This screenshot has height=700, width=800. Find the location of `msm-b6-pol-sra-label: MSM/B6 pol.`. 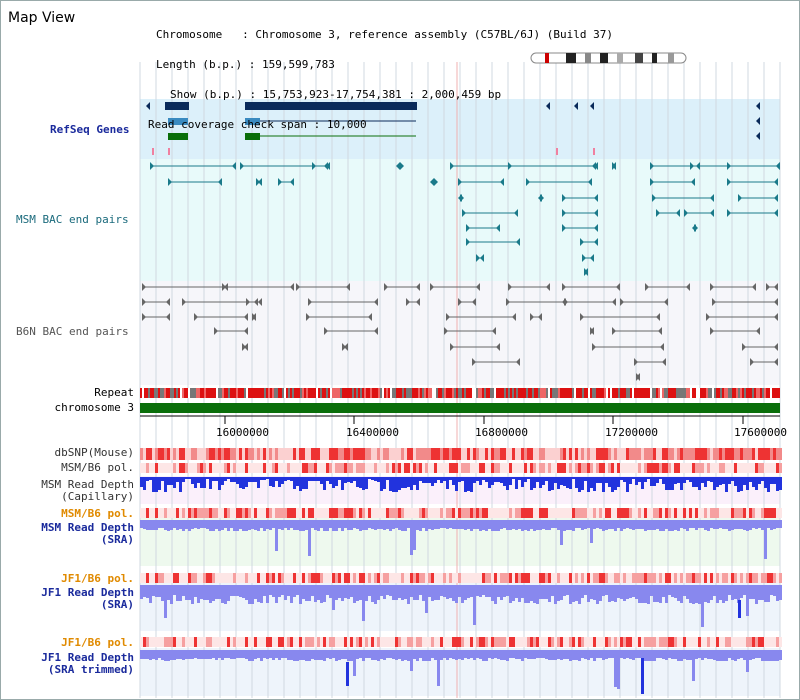

msm-b6-pol-sra-label: MSM/B6 pol. is located at coordinates (97, 513).